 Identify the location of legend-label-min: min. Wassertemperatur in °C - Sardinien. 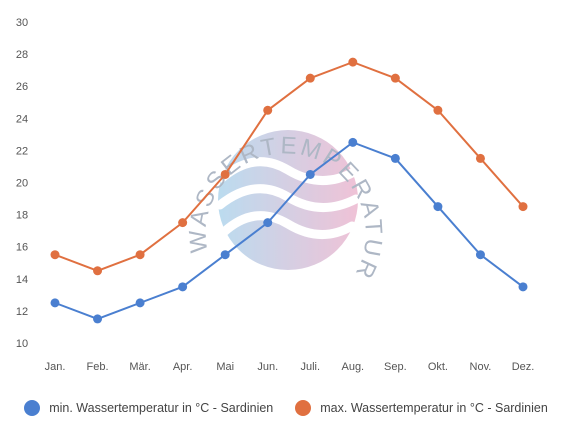
(161, 408).